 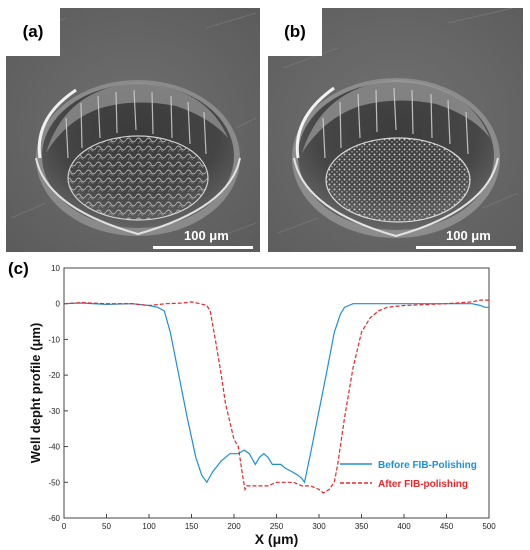 I want to click on x-axis-title: X (μm), so click(x=277, y=539).